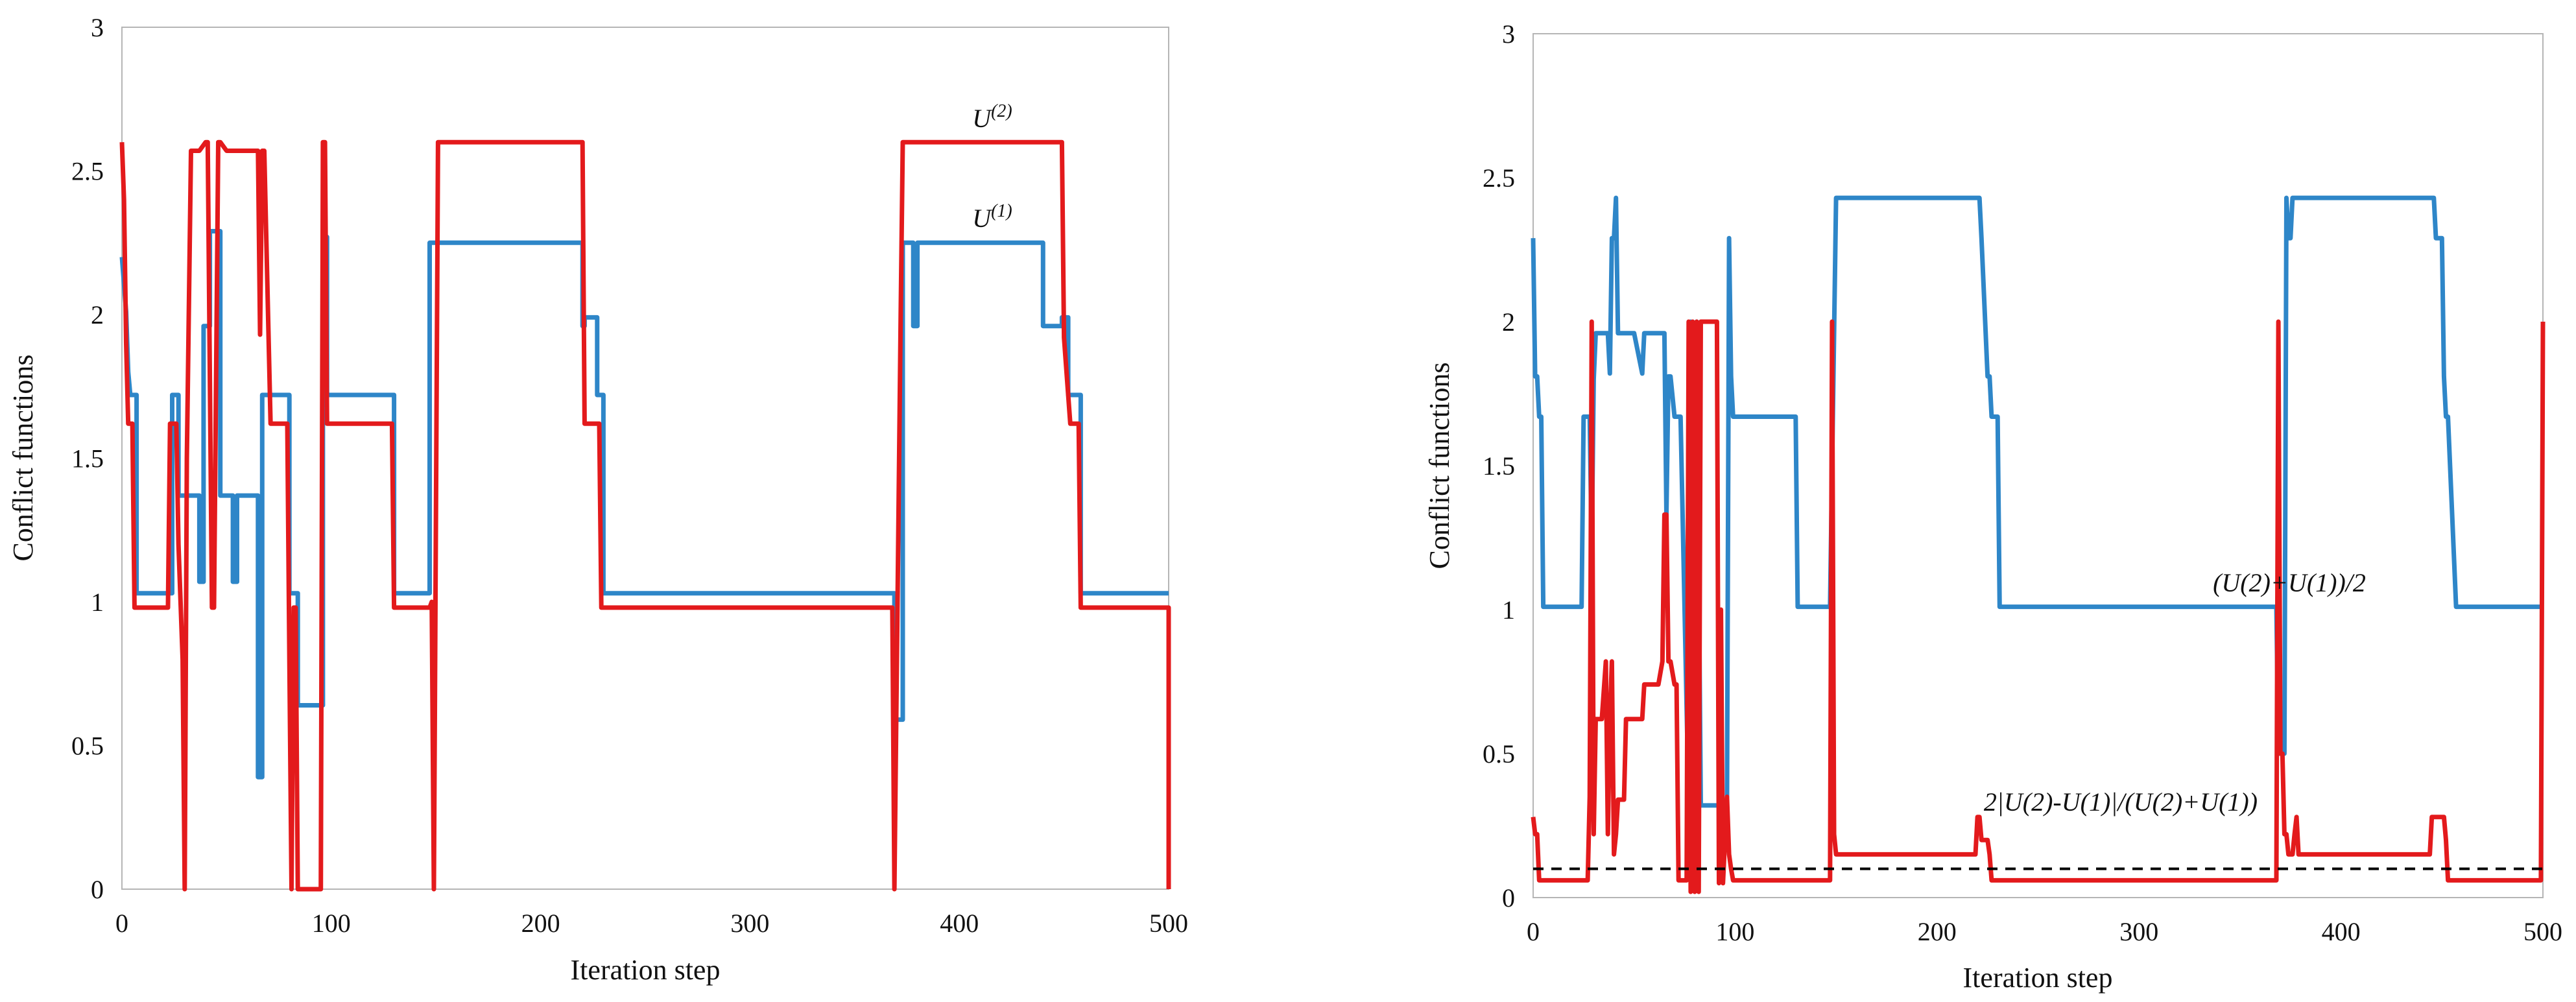 The width and height of the screenshot is (2576, 1002). I want to click on annotation-u2: U(2), so click(992, 117).